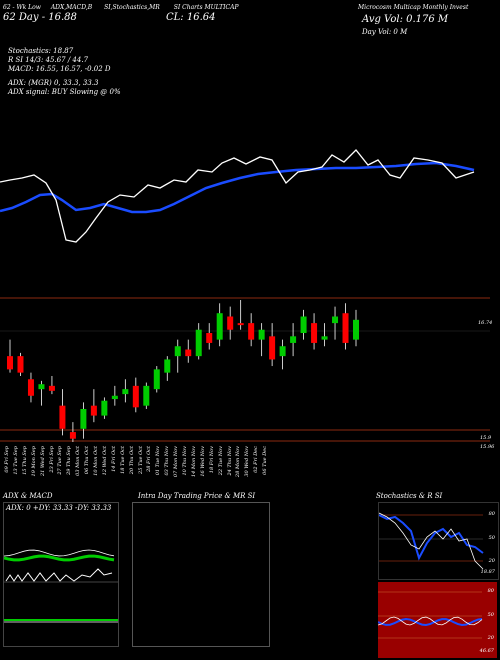  Describe the element at coordinates (375, 7) in the screenshot. I see `header-item: Microcosm` at that location.